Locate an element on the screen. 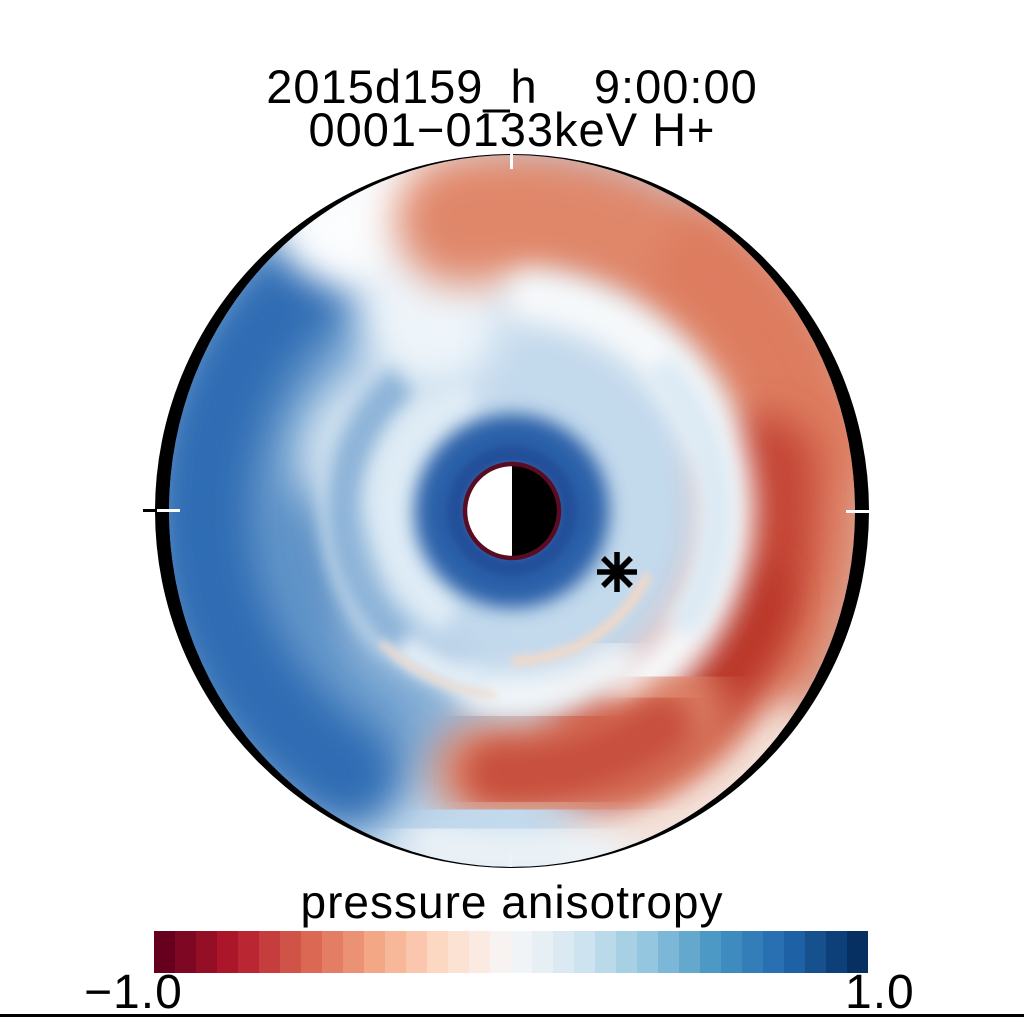  earth-glyph is located at coordinates (512, 511).